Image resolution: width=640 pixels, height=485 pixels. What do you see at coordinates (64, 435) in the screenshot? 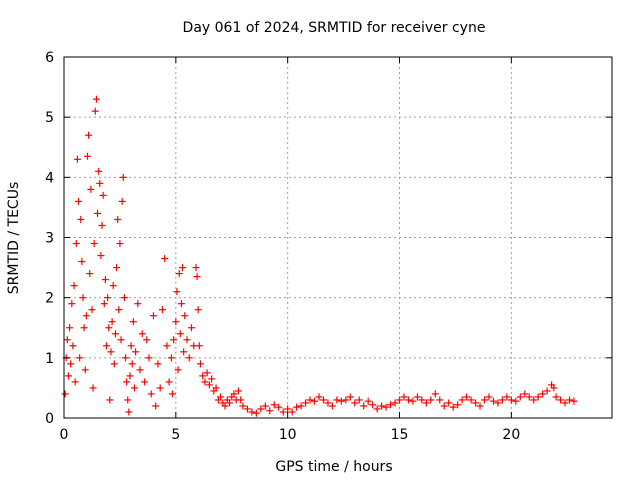
I see `x-tick-label: 0` at bounding box center [64, 435].